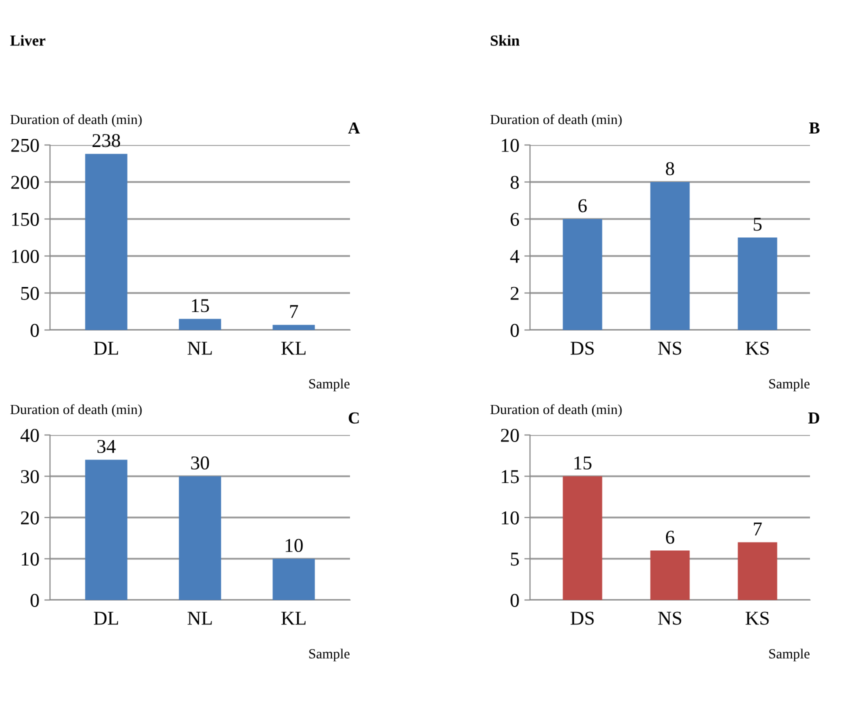  I want to click on text: D, so click(814, 418).